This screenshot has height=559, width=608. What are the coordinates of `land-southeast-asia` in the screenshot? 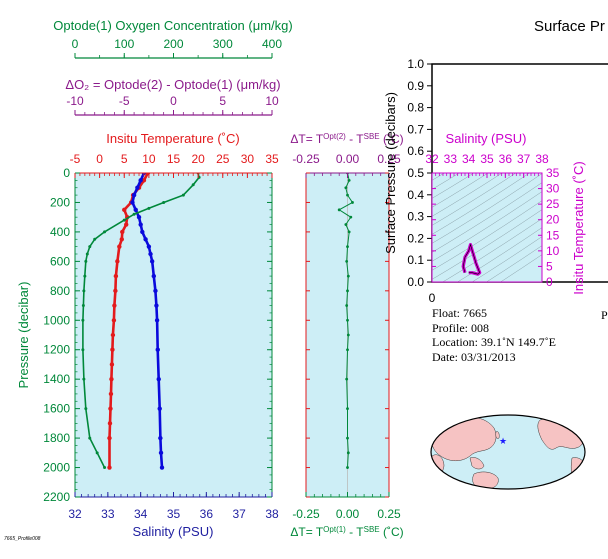 It's located at (477, 463).